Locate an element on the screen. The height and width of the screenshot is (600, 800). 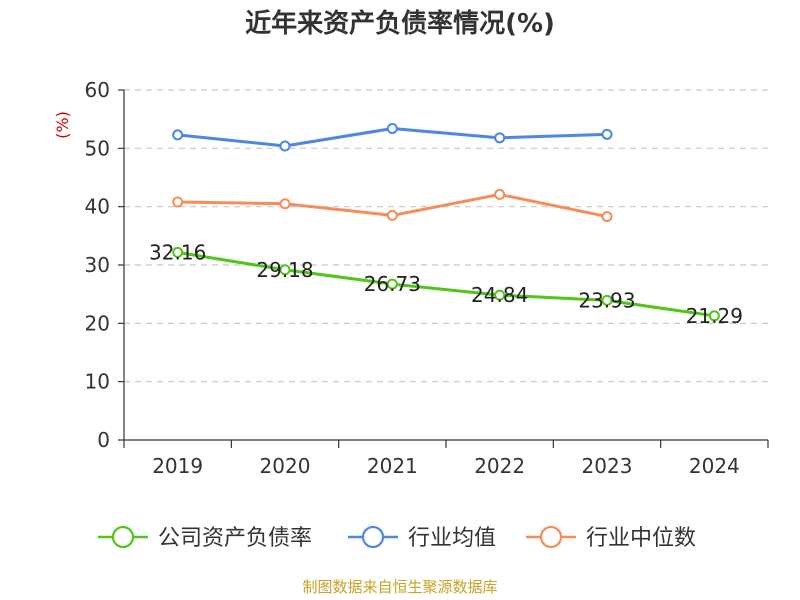
y-tick-label: 10 is located at coordinates (97, 382).